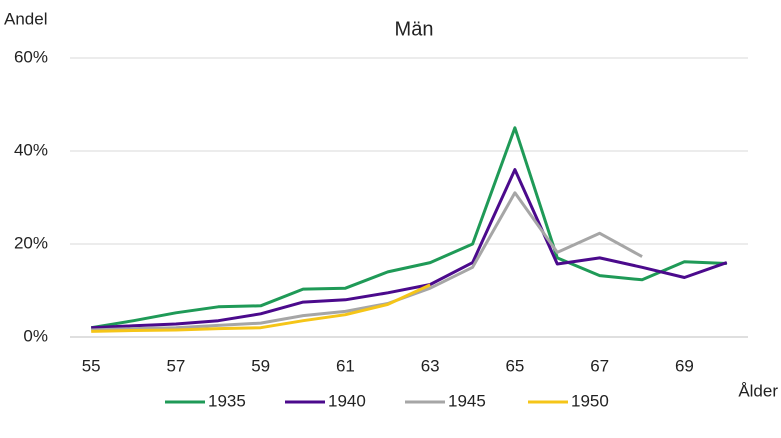  What do you see at coordinates (25, 18) in the screenshot?
I see `y-axis-label: Andel` at bounding box center [25, 18].